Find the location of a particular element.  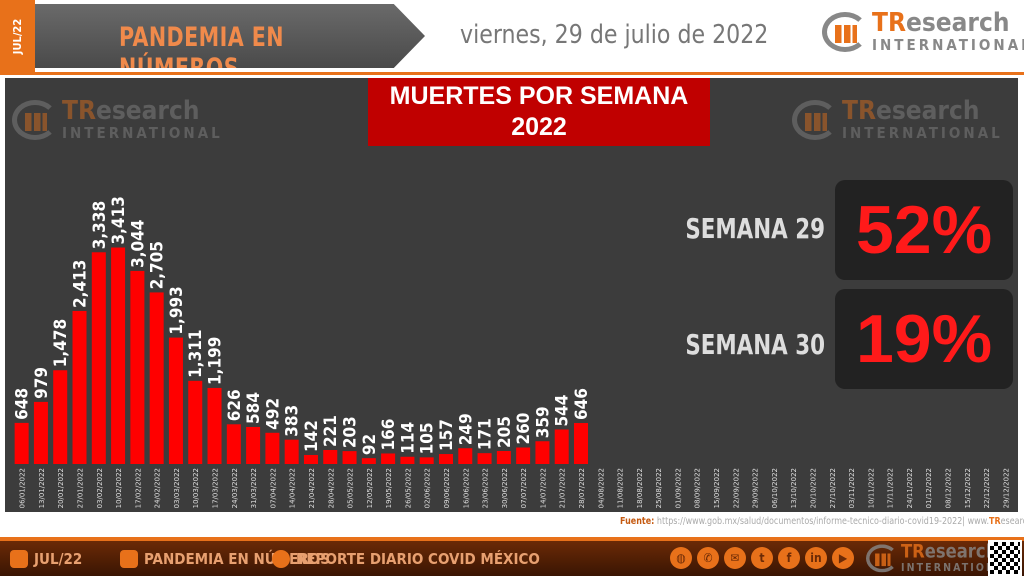

watermark-logo-right: TResearch INTERNATIONAL is located at coordinates (897, 120).